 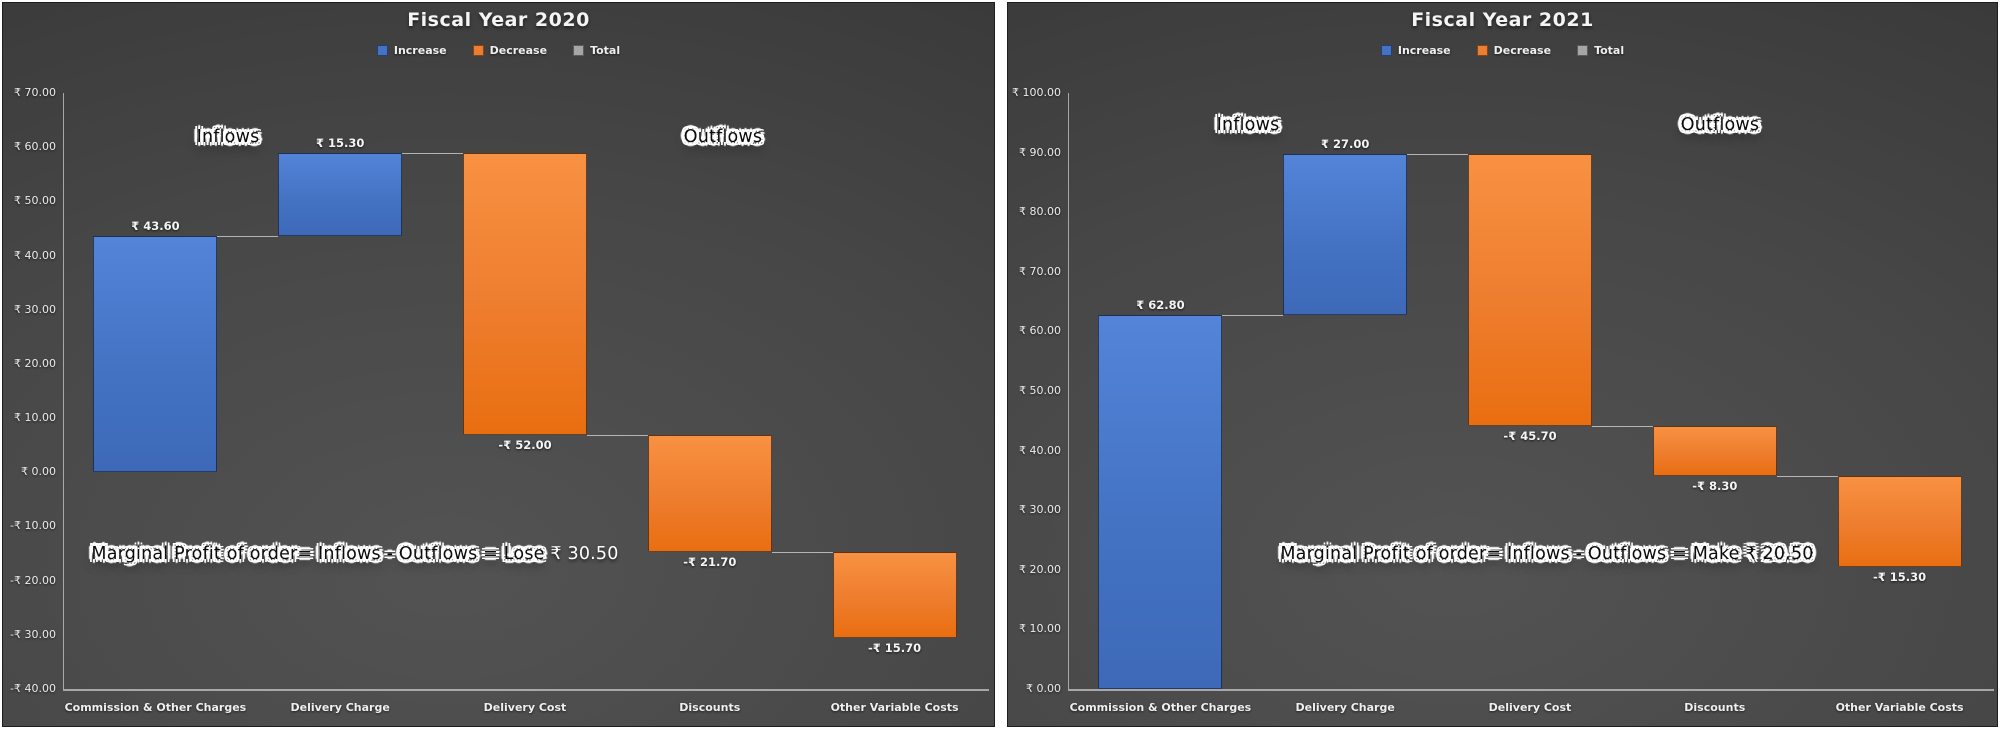 I want to click on chart-title: Fiscal Year 2021, so click(x=1502, y=20).